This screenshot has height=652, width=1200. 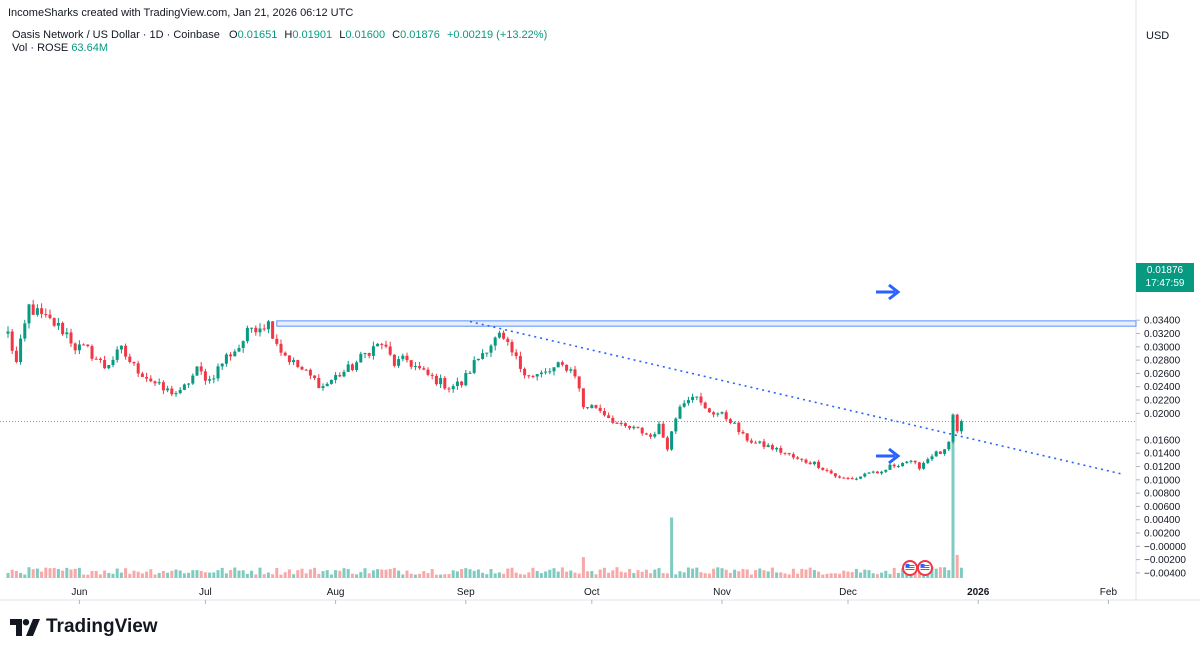 I want to click on price-axis-label: 0.00800, so click(x=1162, y=494).